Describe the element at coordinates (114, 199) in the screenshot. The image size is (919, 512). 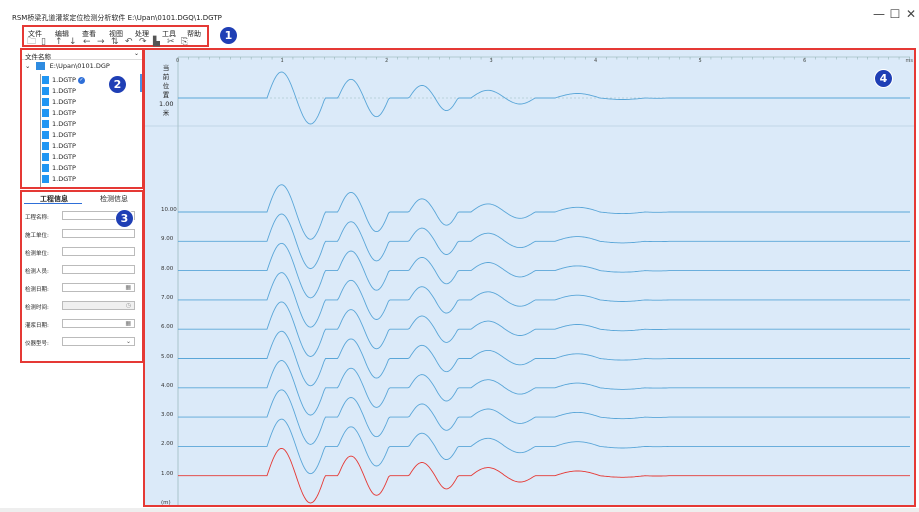
I see `tab-inspection-info: 检测信息` at that location.